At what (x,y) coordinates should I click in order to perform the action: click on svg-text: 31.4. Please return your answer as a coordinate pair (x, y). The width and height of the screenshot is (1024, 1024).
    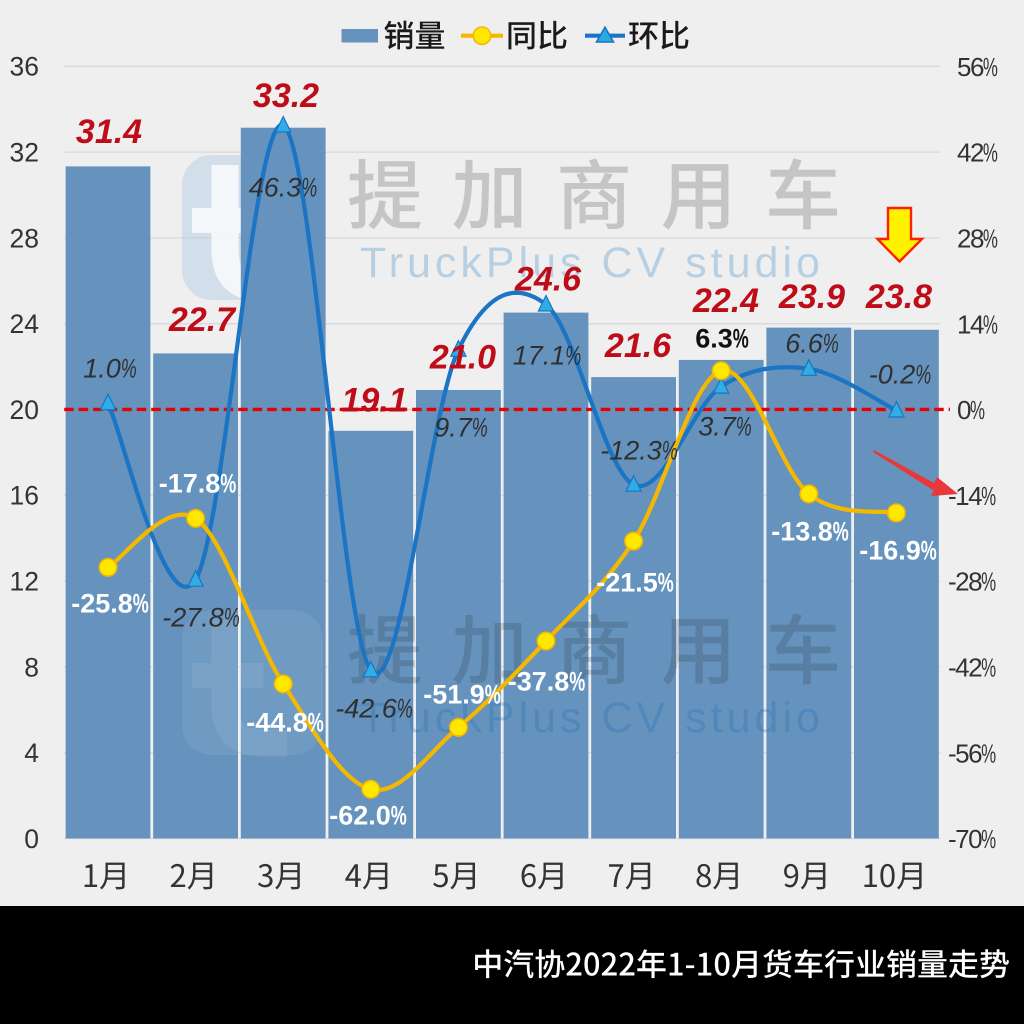
    Looking at the image, I should click on (109, 132).